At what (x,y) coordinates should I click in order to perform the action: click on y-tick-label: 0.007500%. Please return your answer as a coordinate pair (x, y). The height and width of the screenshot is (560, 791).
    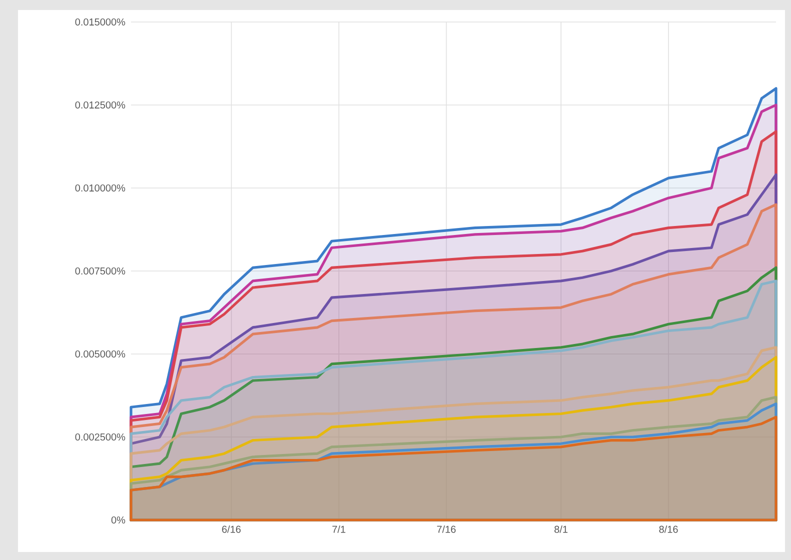
    Looking at the image, I should click on (100, 271).